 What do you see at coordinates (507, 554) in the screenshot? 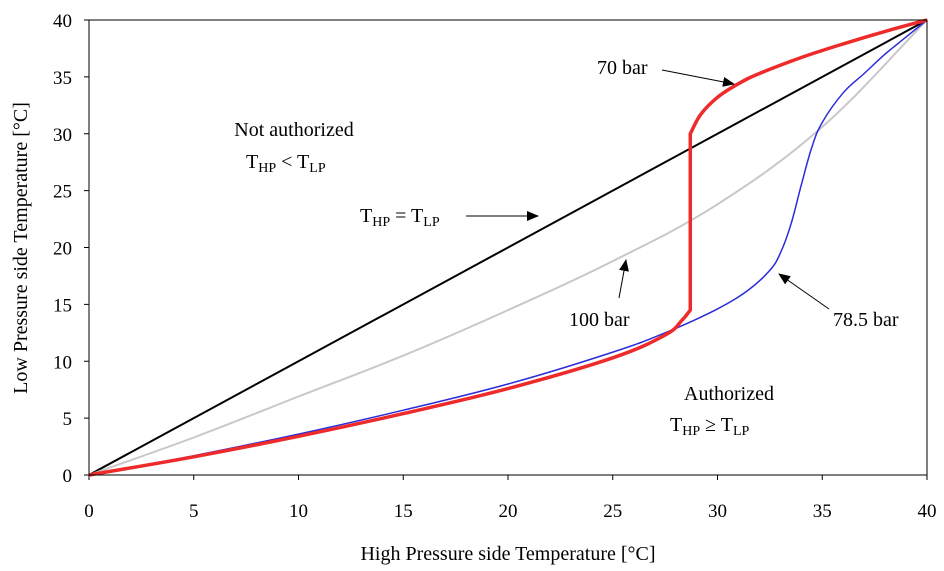
I see `x-axis-title: High Pressure side Temperature [°C]` at bounding box center [507, 554].